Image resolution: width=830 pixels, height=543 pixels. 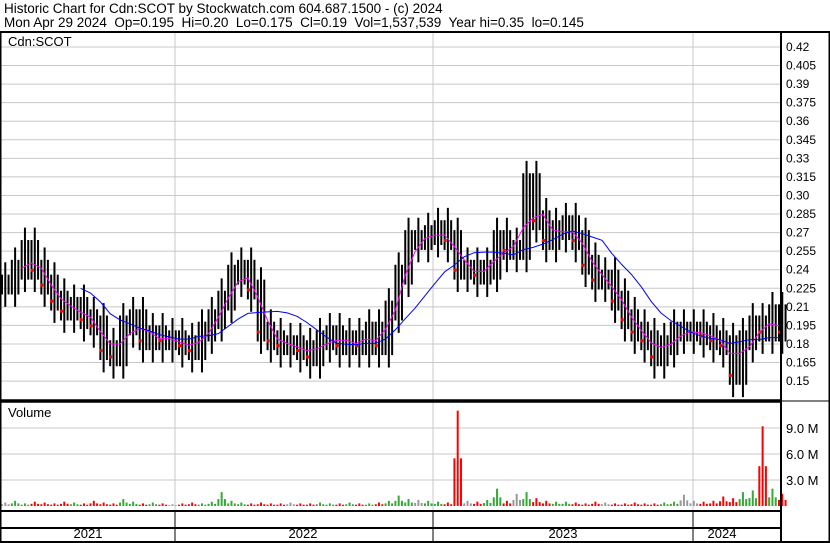 I want to click on price-tick-label: 0.27, so click(x=798, y=233).